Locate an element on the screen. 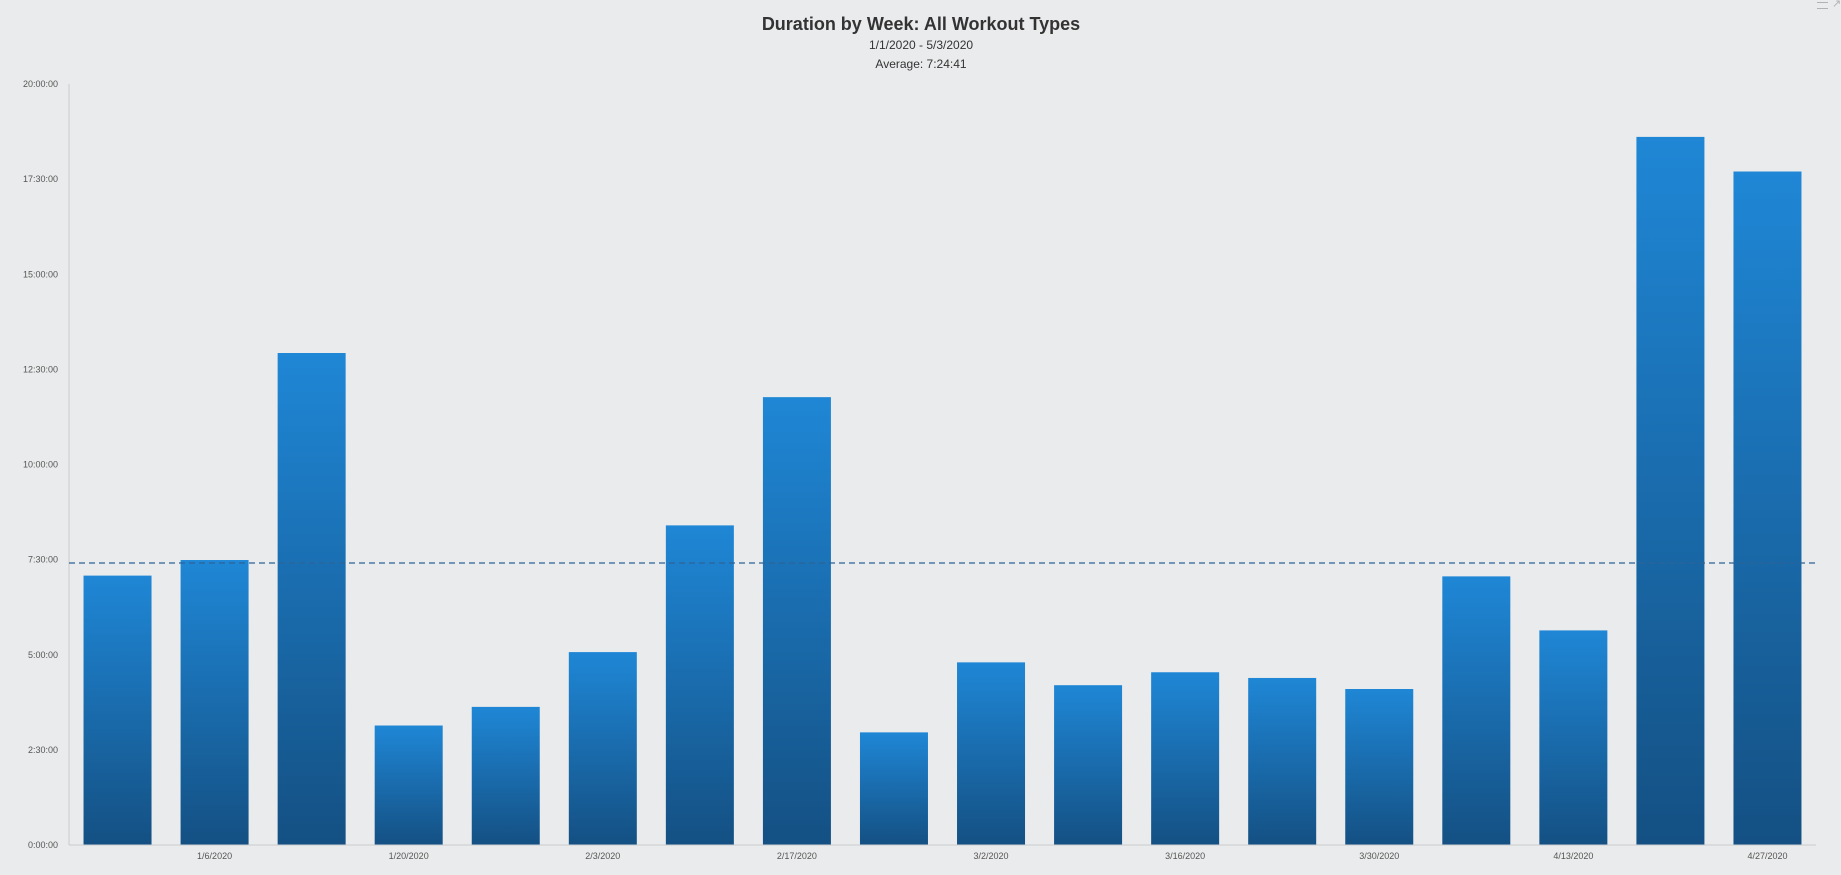  y-tick-label: 17:30:00 is located at coordinates (40, 179).